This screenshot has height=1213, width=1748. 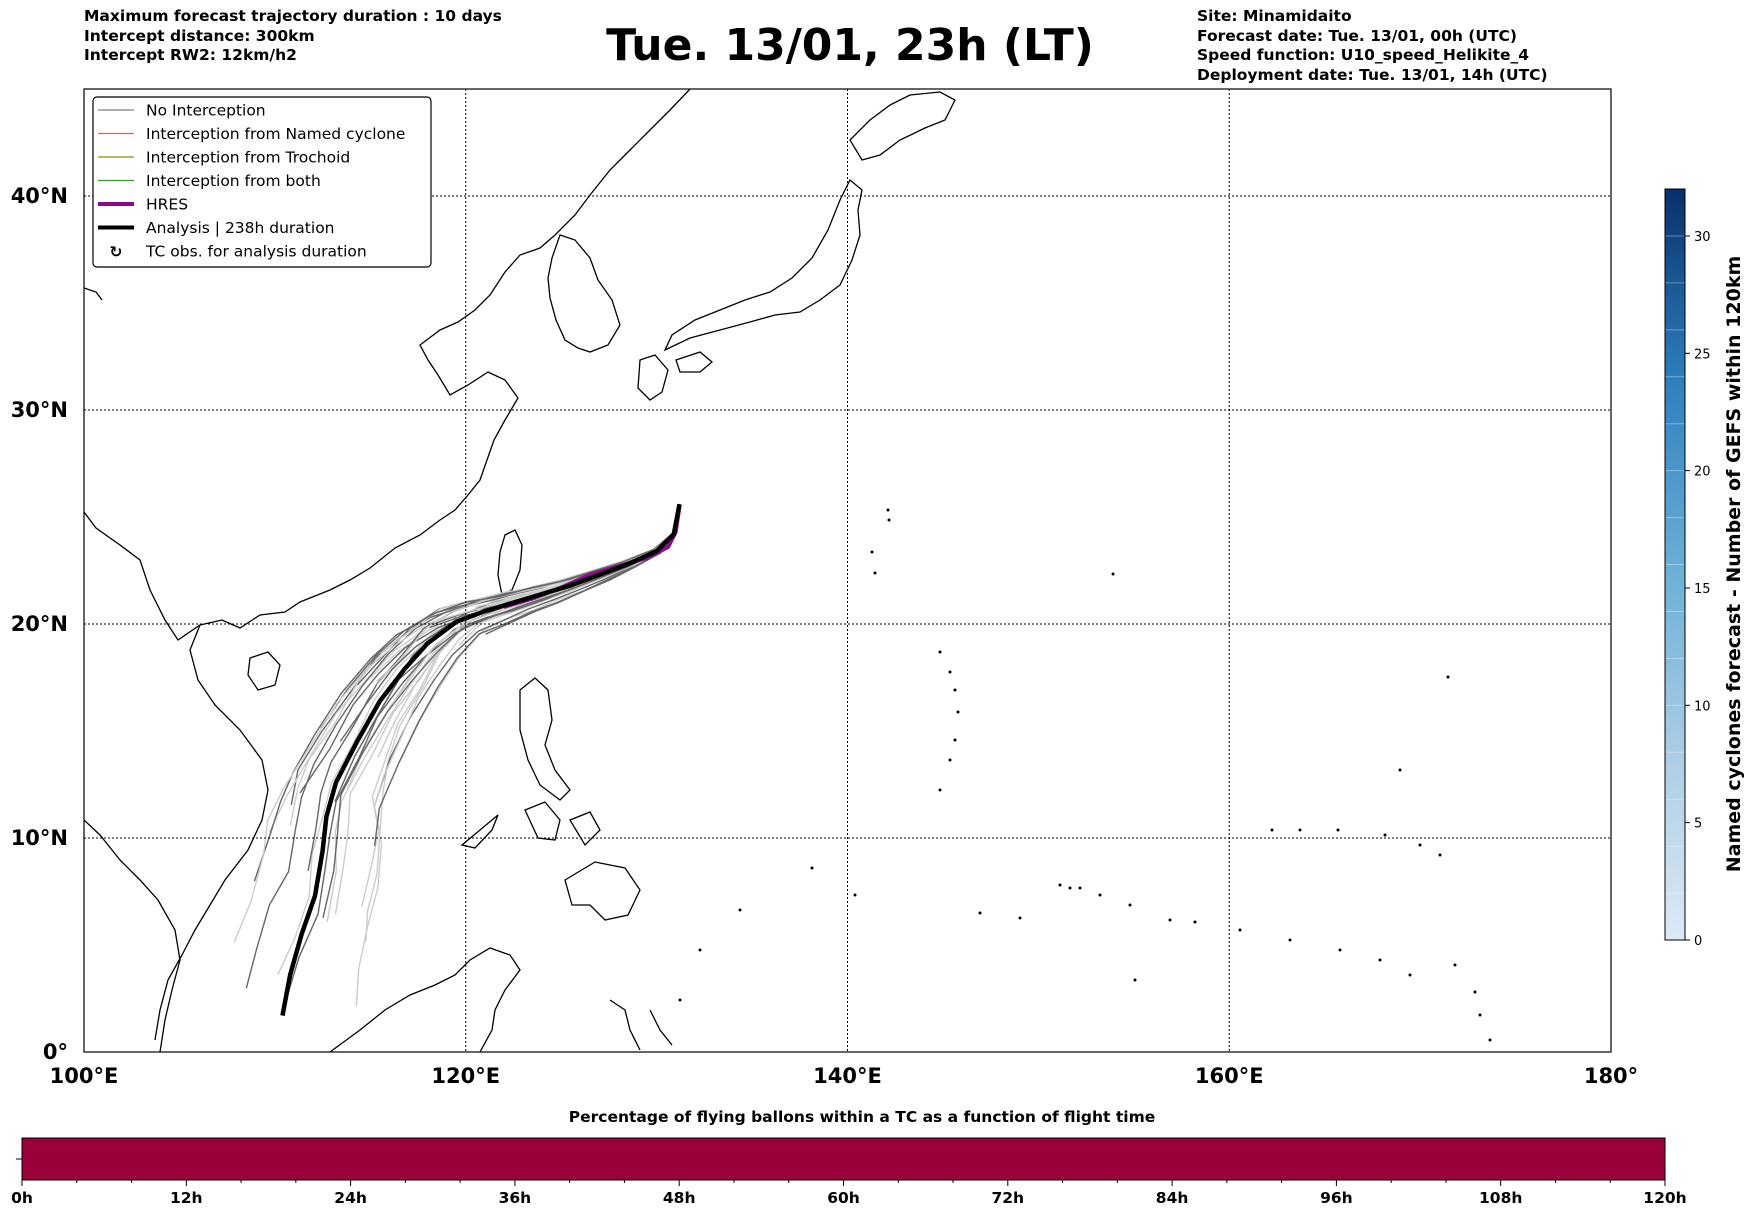 I want to click on colorbar-tick-label: 0, so click(x=1698, y=941).